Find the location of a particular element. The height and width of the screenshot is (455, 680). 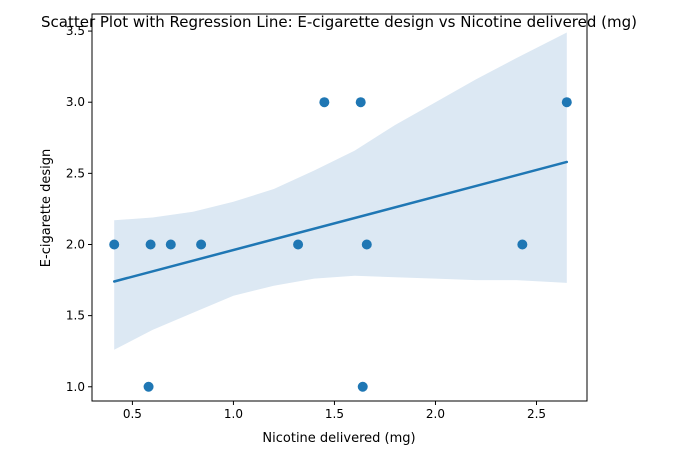

x-axis-label: Nicotine delivered (mg) is located at coordinates (338, 438).